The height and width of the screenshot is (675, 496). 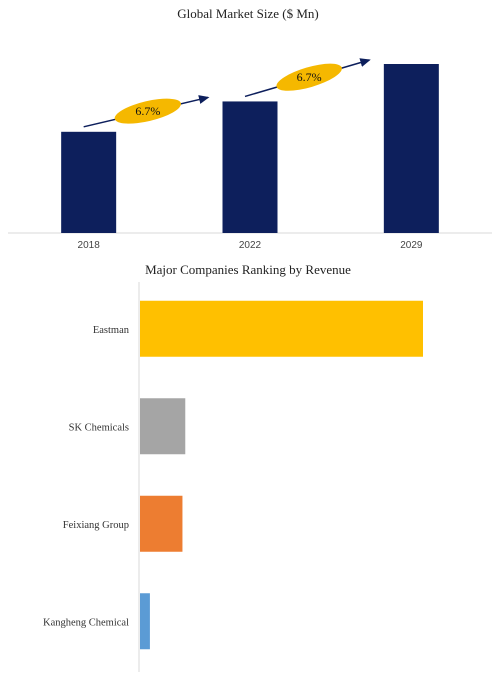 What do you see at coordinates (89, 245) in the screenshot?
I see `x-tick-label-2018: 2018` at bounding box center [89, 245].